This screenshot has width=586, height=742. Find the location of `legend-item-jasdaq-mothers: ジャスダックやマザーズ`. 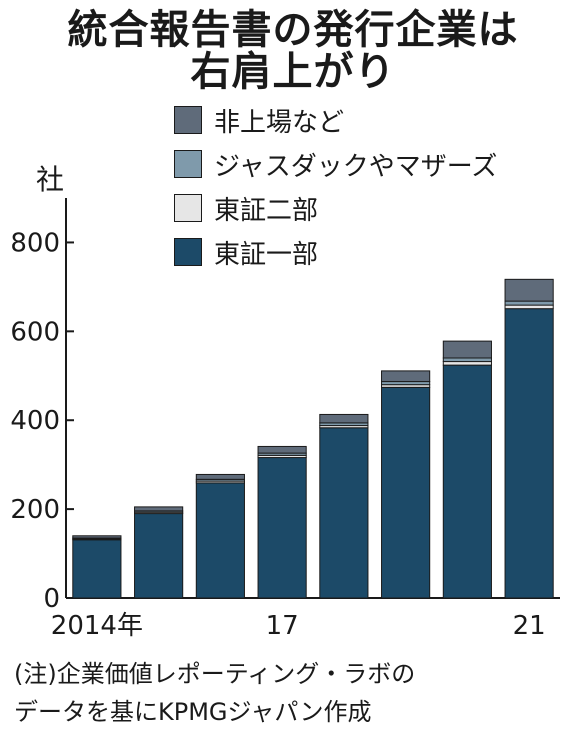

legend-item-jasdaq-mothers: ジャスダックやマザーズ is located at coordinates (335, 164).